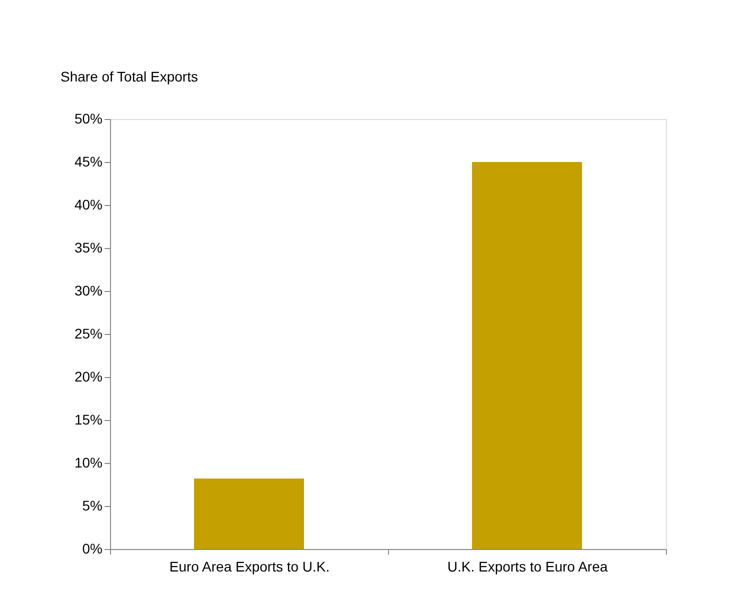  Describe the element at coordinates (129, 76) in the screenshot. I see `y-axis-title: Share of Total Exports` at that location.